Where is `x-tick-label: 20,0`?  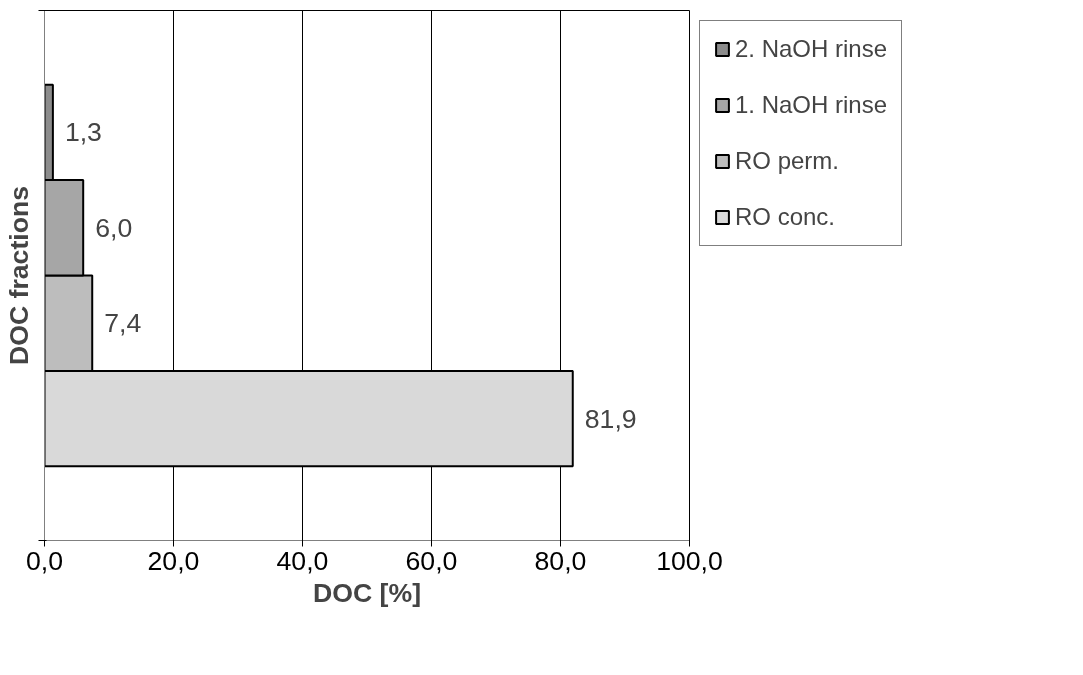 x-tick-label: 20,0 is located at coordinates (173, 560).